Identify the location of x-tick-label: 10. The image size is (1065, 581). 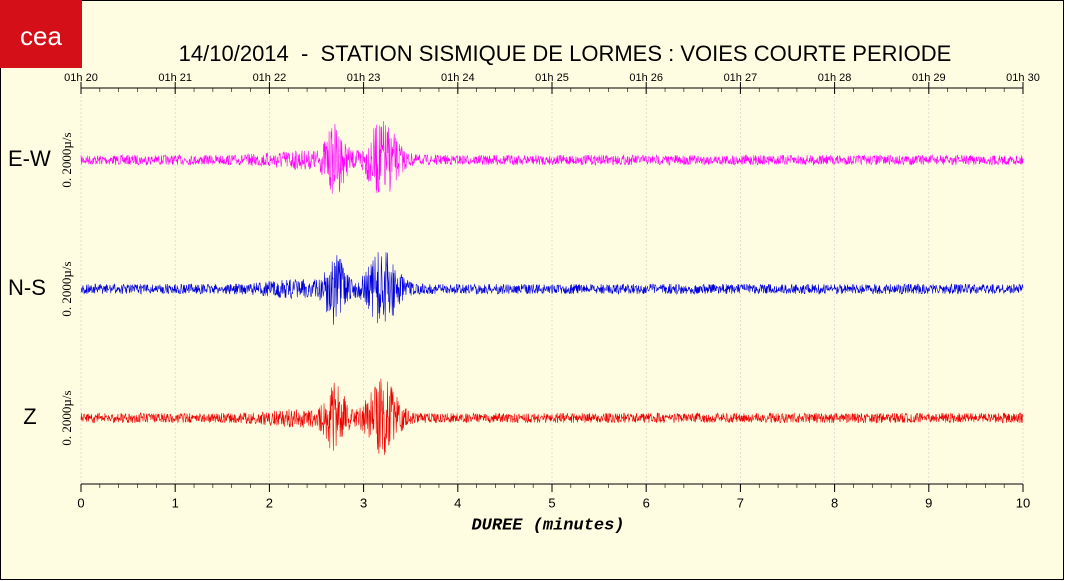
(1023, 502).